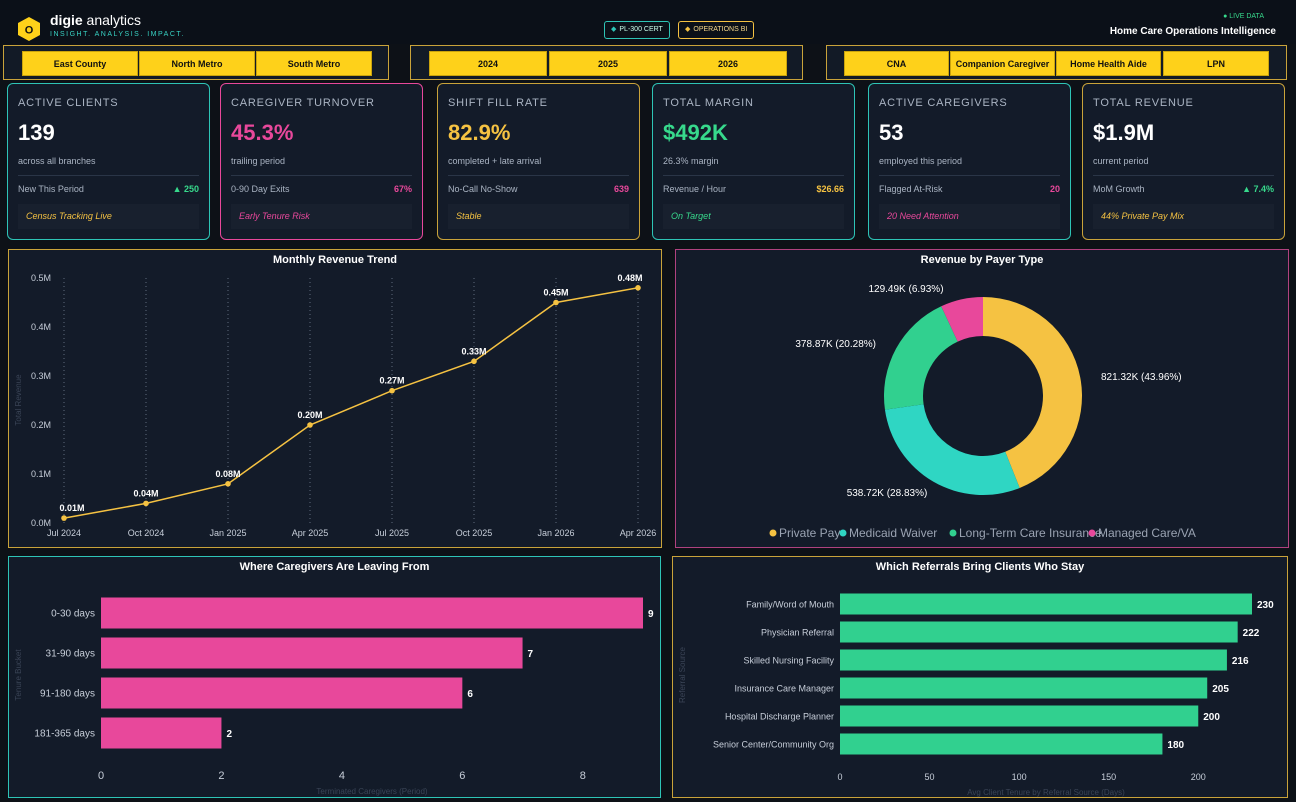 The height and width of the screenshot is (802, 1296). I want to click on bar-value-label: 216, so click(1240, 661).